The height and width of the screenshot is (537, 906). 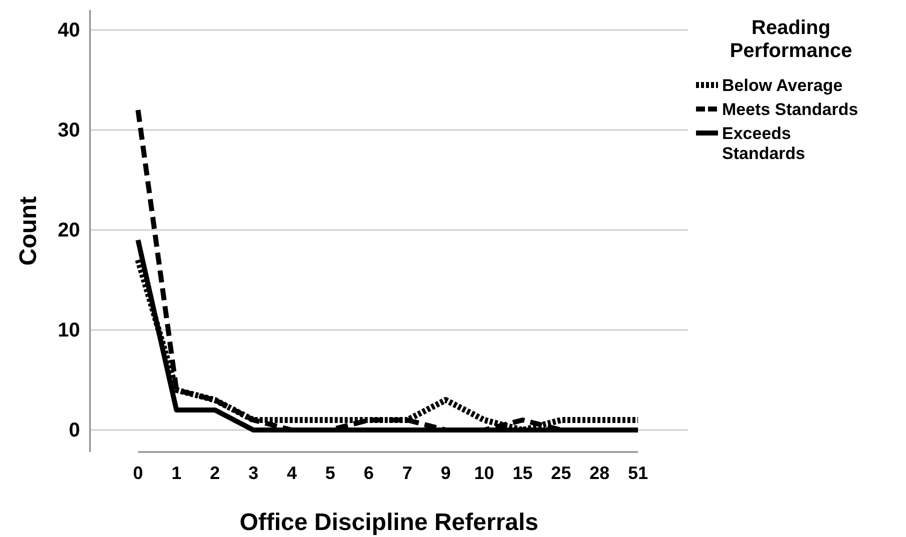 What do you see at coordinates (69, 130) in the screenshot?
I see `y-tick-label: 30` at bounding box center [69, 130].